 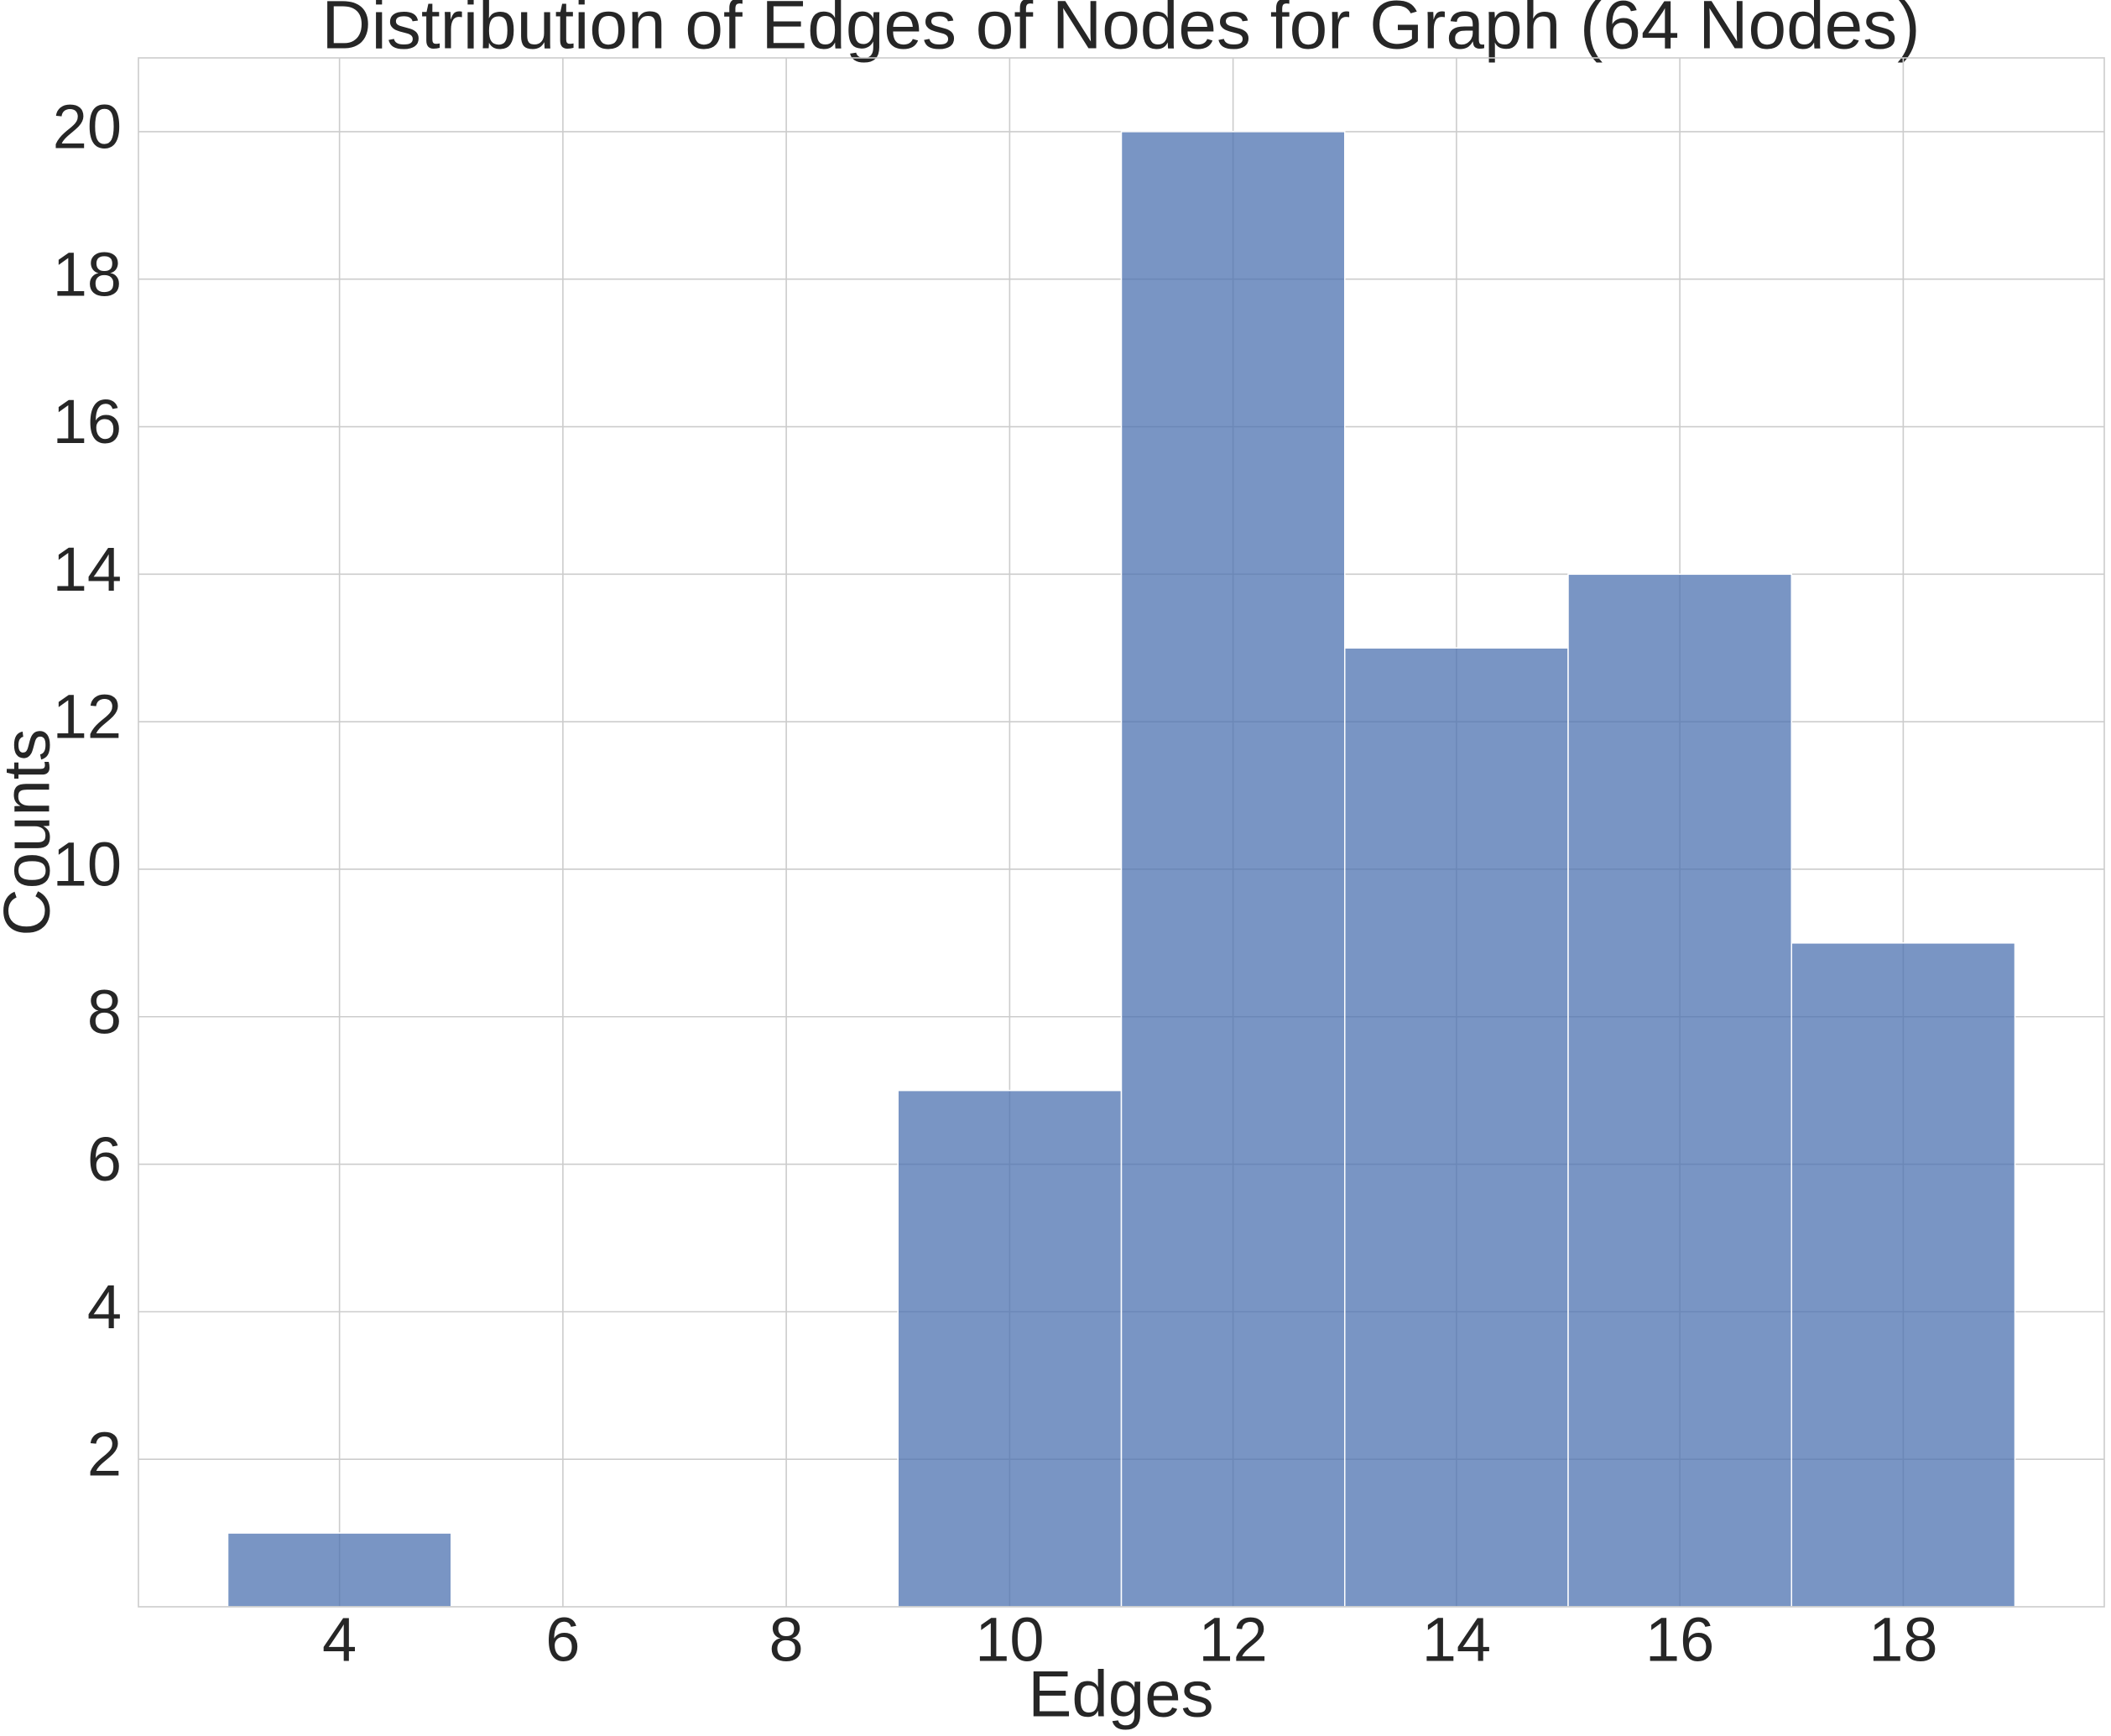 I want to click on x-tick-label: 8, so click(x=786, y=1640).